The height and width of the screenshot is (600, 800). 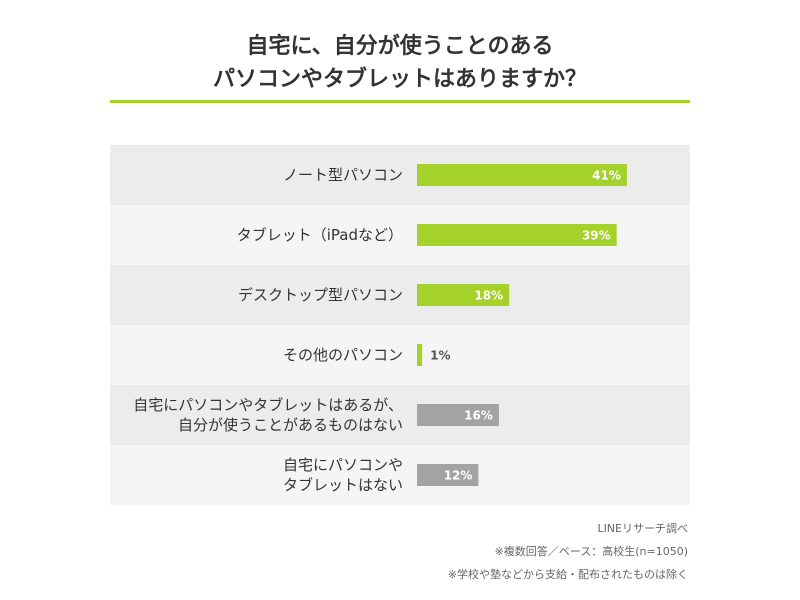 I want to click on value-label: 41%, so click(x=606, y=176).